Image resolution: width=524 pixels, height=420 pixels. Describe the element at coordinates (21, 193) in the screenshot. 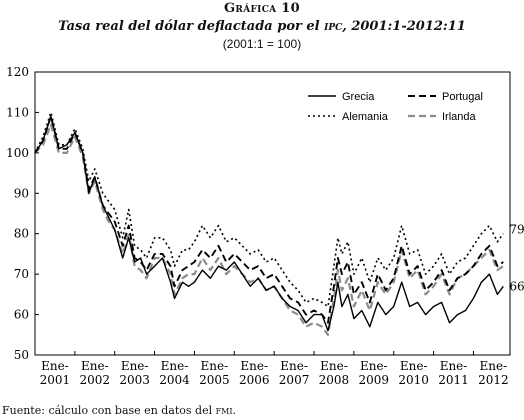

I see `y-tick-label: 90` at that location.